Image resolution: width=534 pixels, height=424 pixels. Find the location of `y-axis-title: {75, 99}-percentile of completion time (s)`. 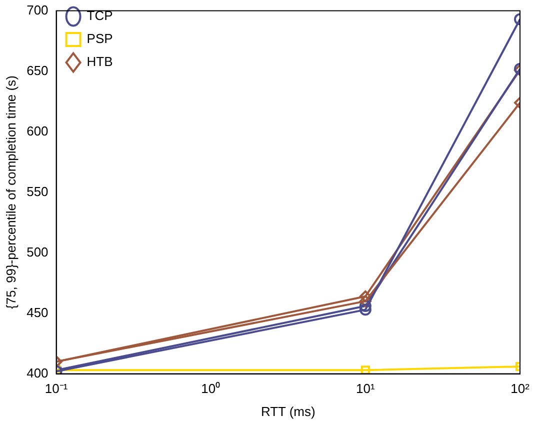

y-axis-title: {75, 99}-percentile of completion time (s) is located at coordinates (10, 193).